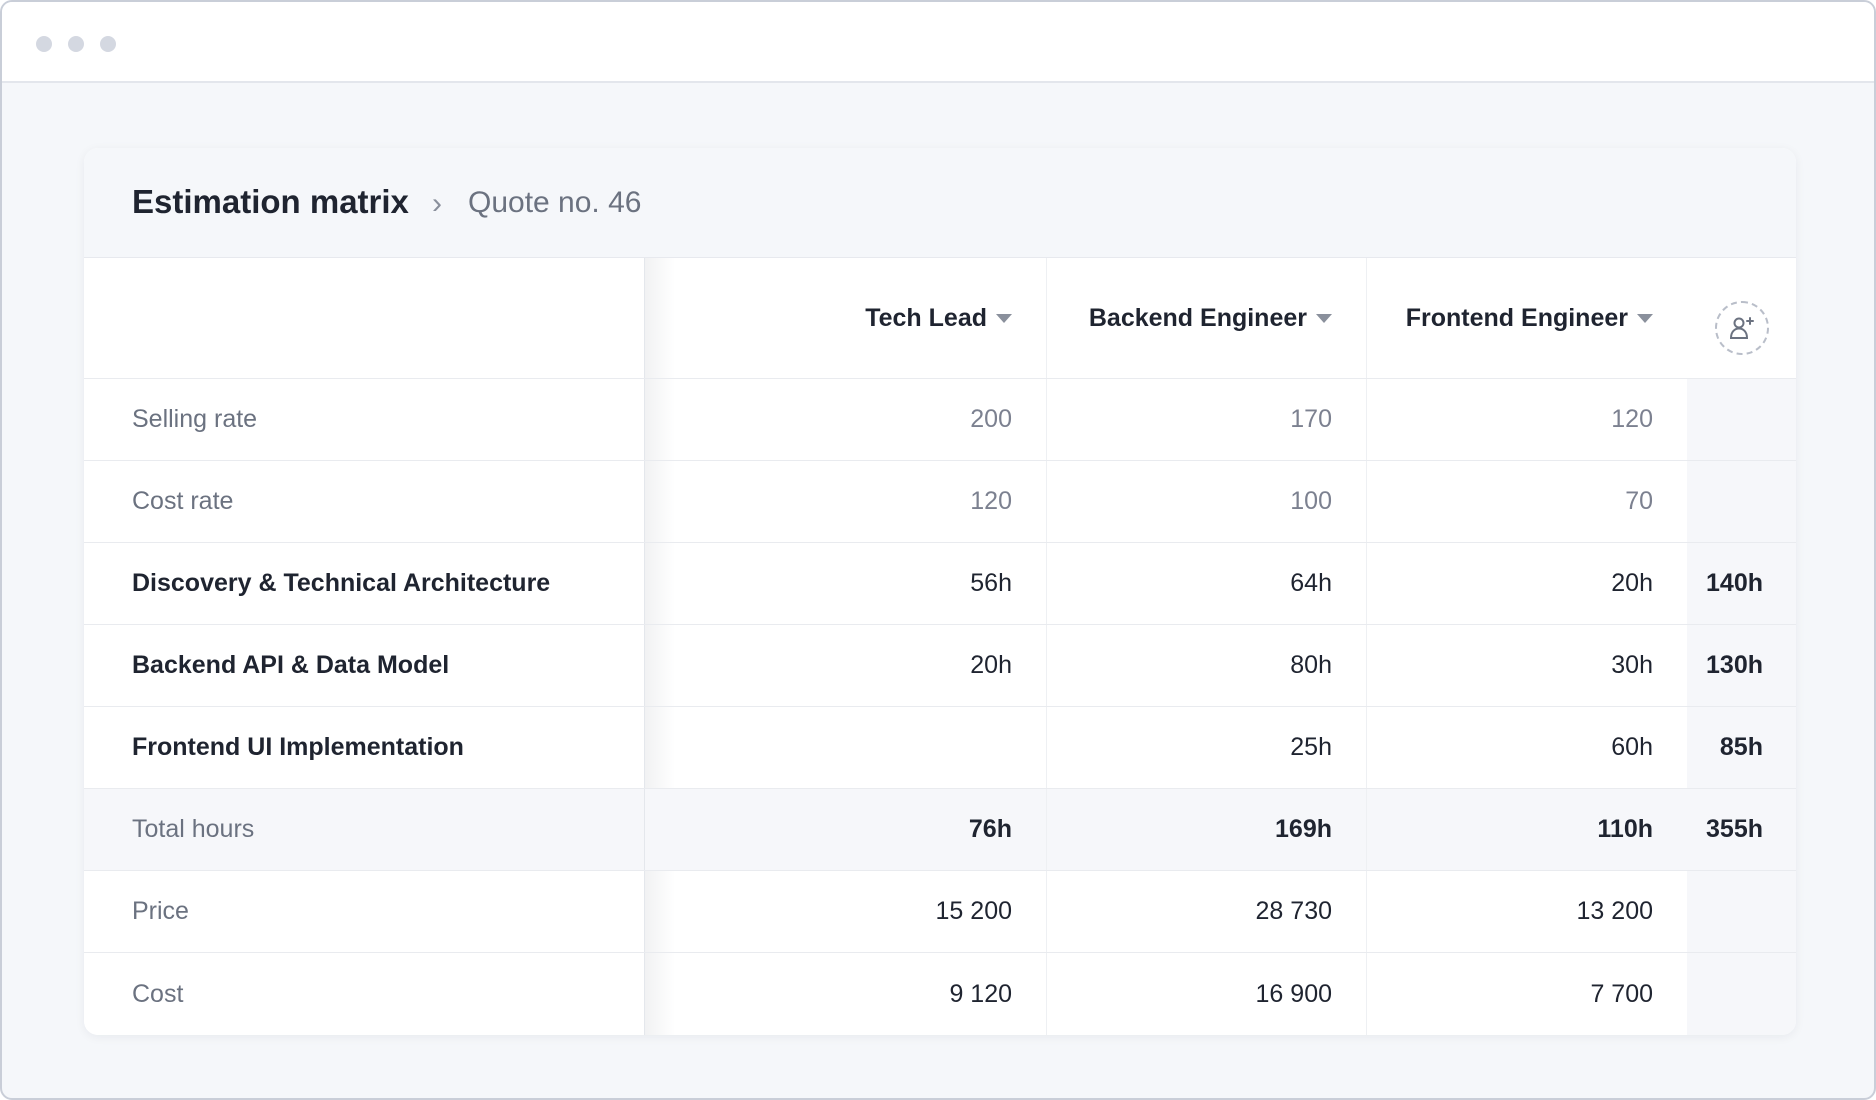  What do you see at coordinates (364, 829) in the screenshot?
I see `row-label: Total hours` at bounding box center [364, 829].